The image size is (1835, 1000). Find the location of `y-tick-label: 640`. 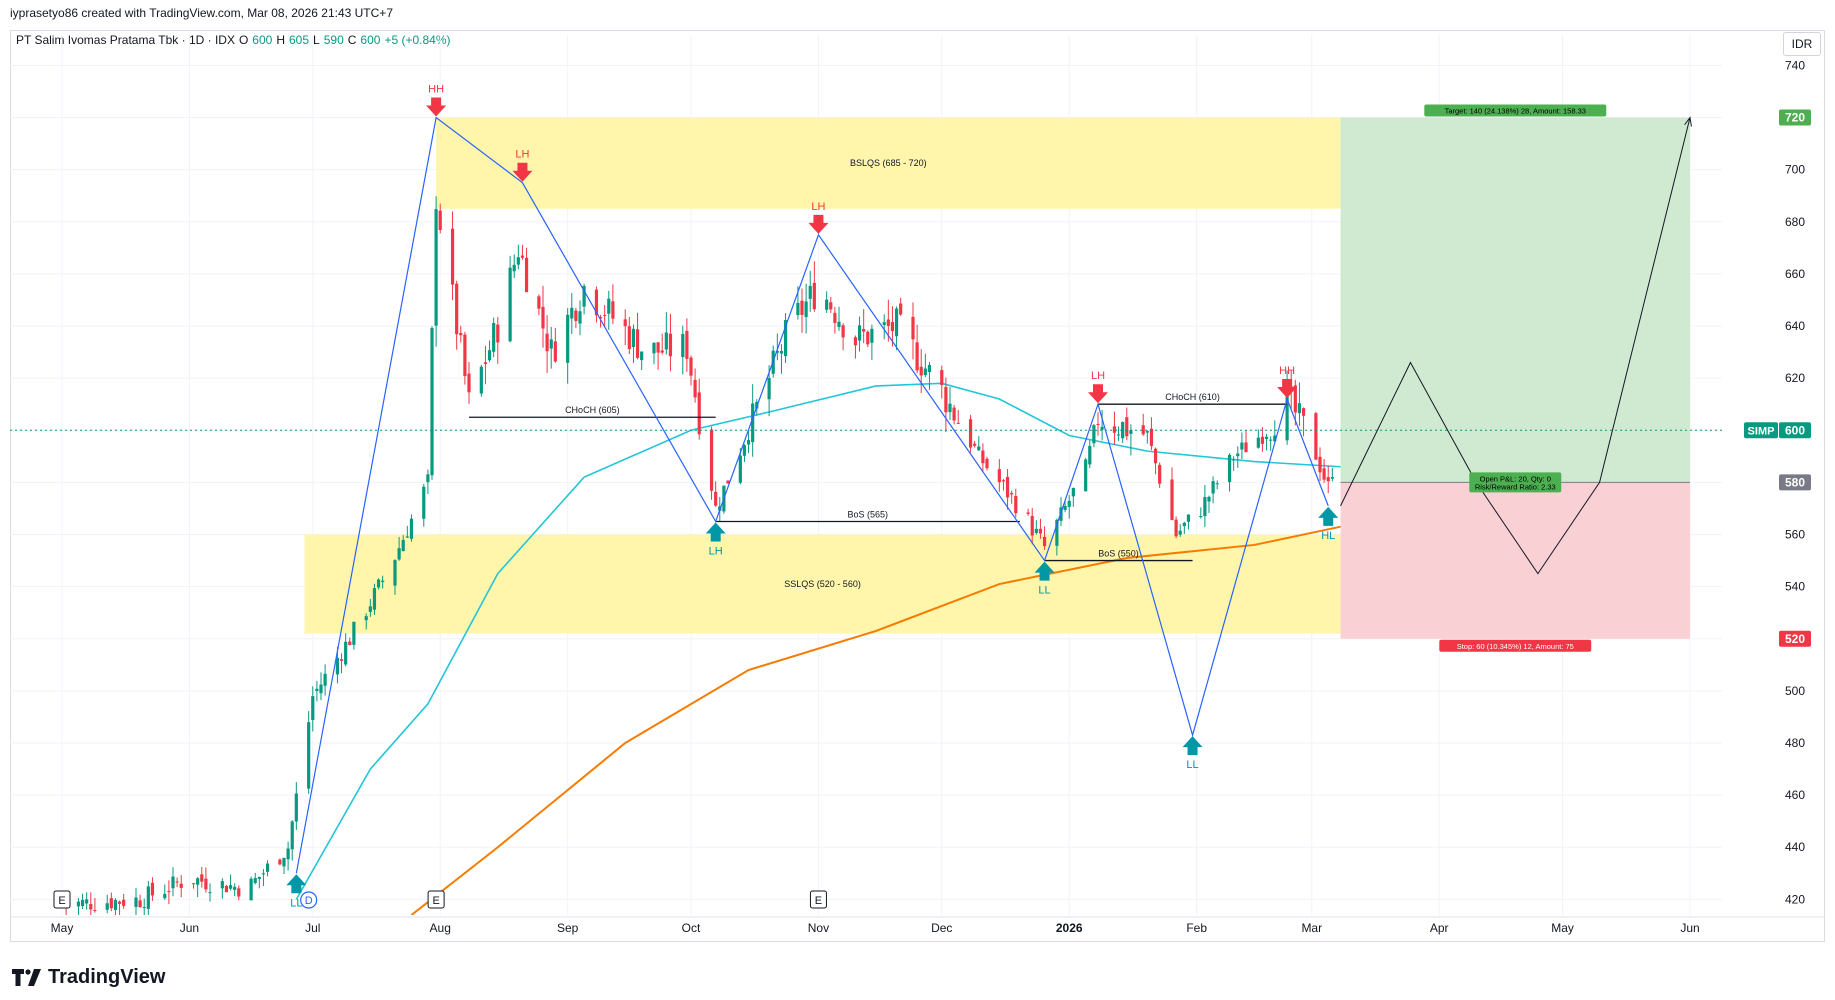

y-tick-label: 640 is located at coordinates (1795, 326).